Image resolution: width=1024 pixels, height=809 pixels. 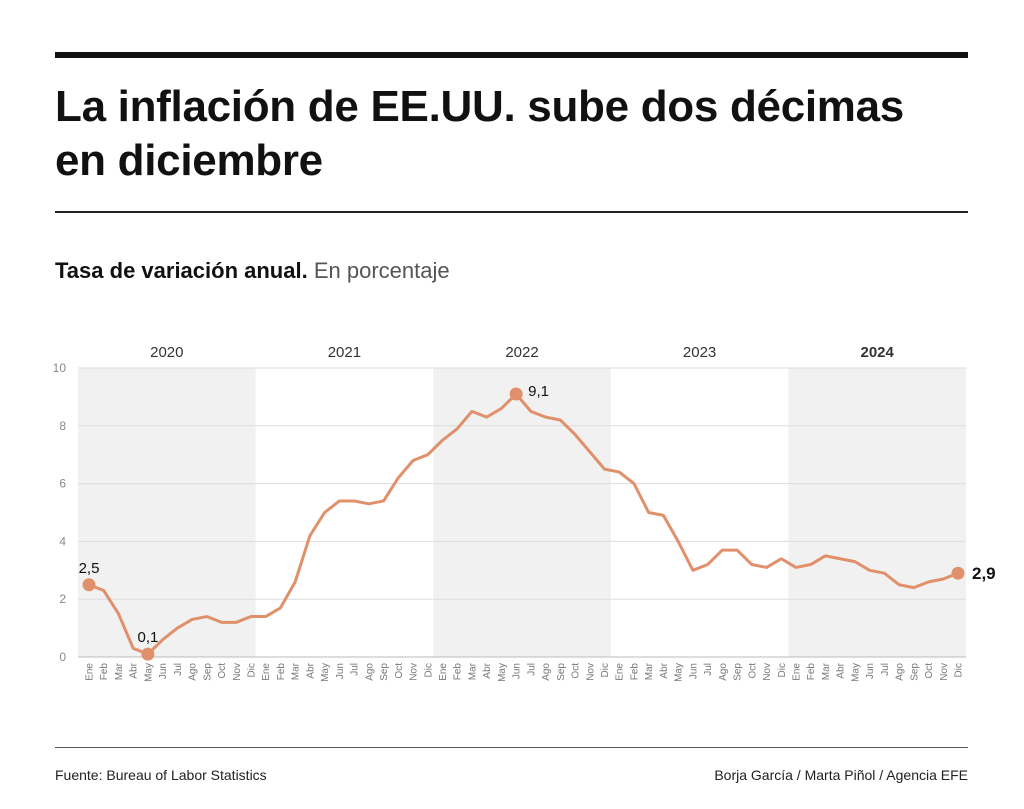 What do you see at coordinates (344, 352) in the screenshot?
I see `year-label: 2021` at bounding box center [344, 352].